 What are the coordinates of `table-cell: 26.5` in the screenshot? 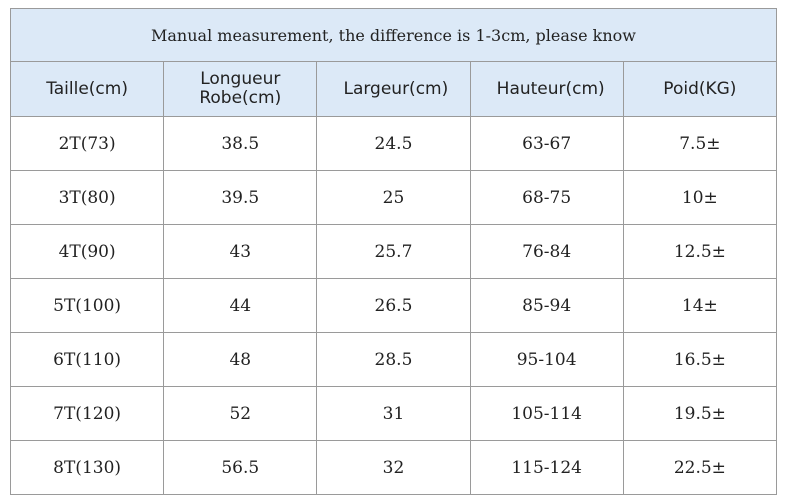 It's located at (393, 305).